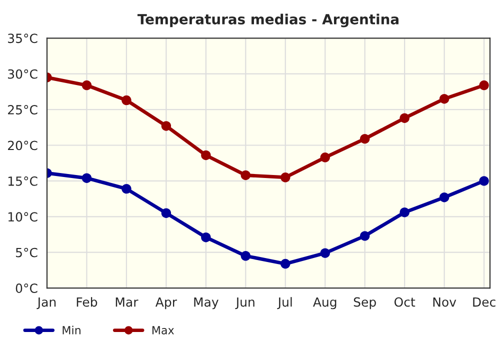 The width and height of the screenshot is (500, 350). Describe the element at coordinates (23, 145) in the screenshot. I see `y-tick-label: 20°C` at that location.